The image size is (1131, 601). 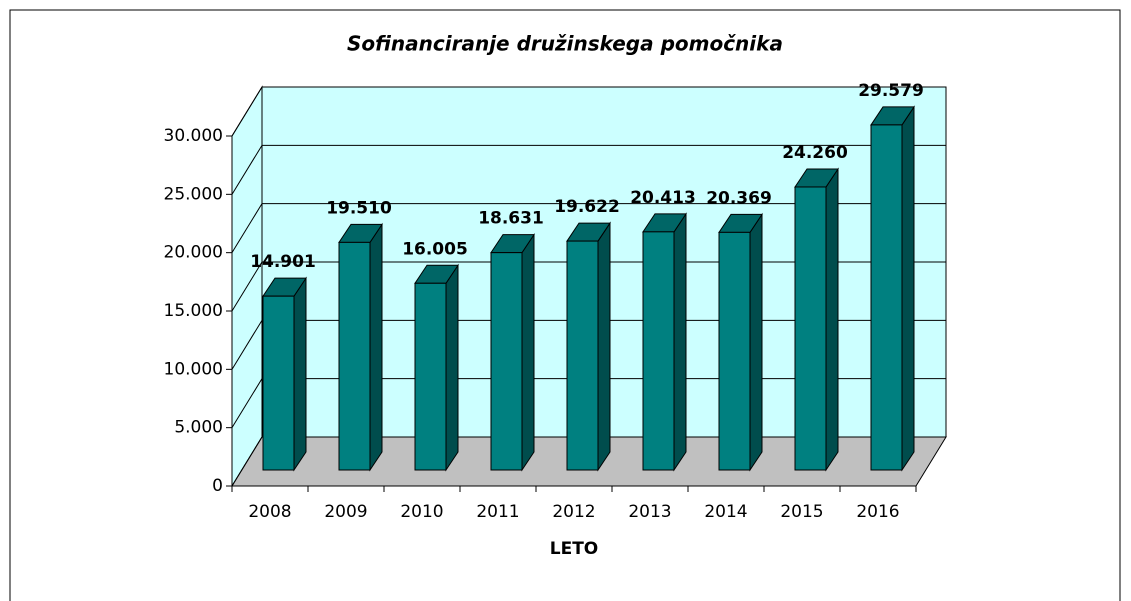 What do you see at coordinates (193, 253) in the screenshot?
I see `y-tick-label: 20.000` at bounding box center [193, 253].